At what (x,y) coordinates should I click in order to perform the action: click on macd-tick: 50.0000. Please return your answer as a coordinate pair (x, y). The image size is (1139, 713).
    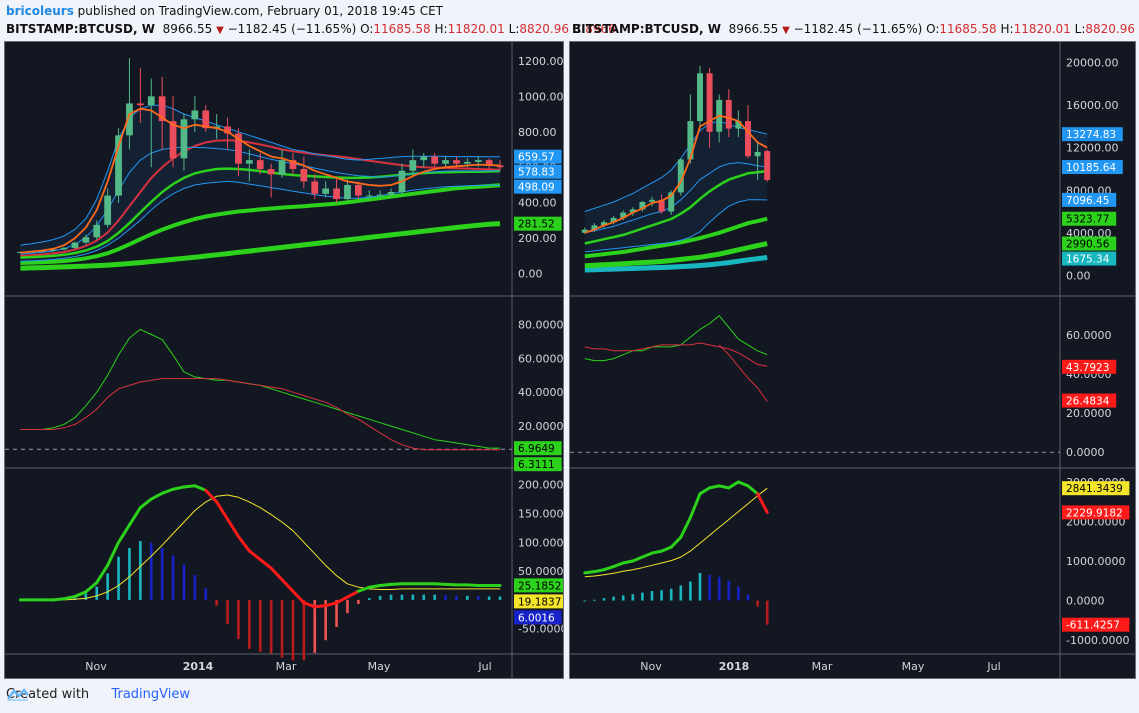
    Looking at the image, I should click on (540, 571).